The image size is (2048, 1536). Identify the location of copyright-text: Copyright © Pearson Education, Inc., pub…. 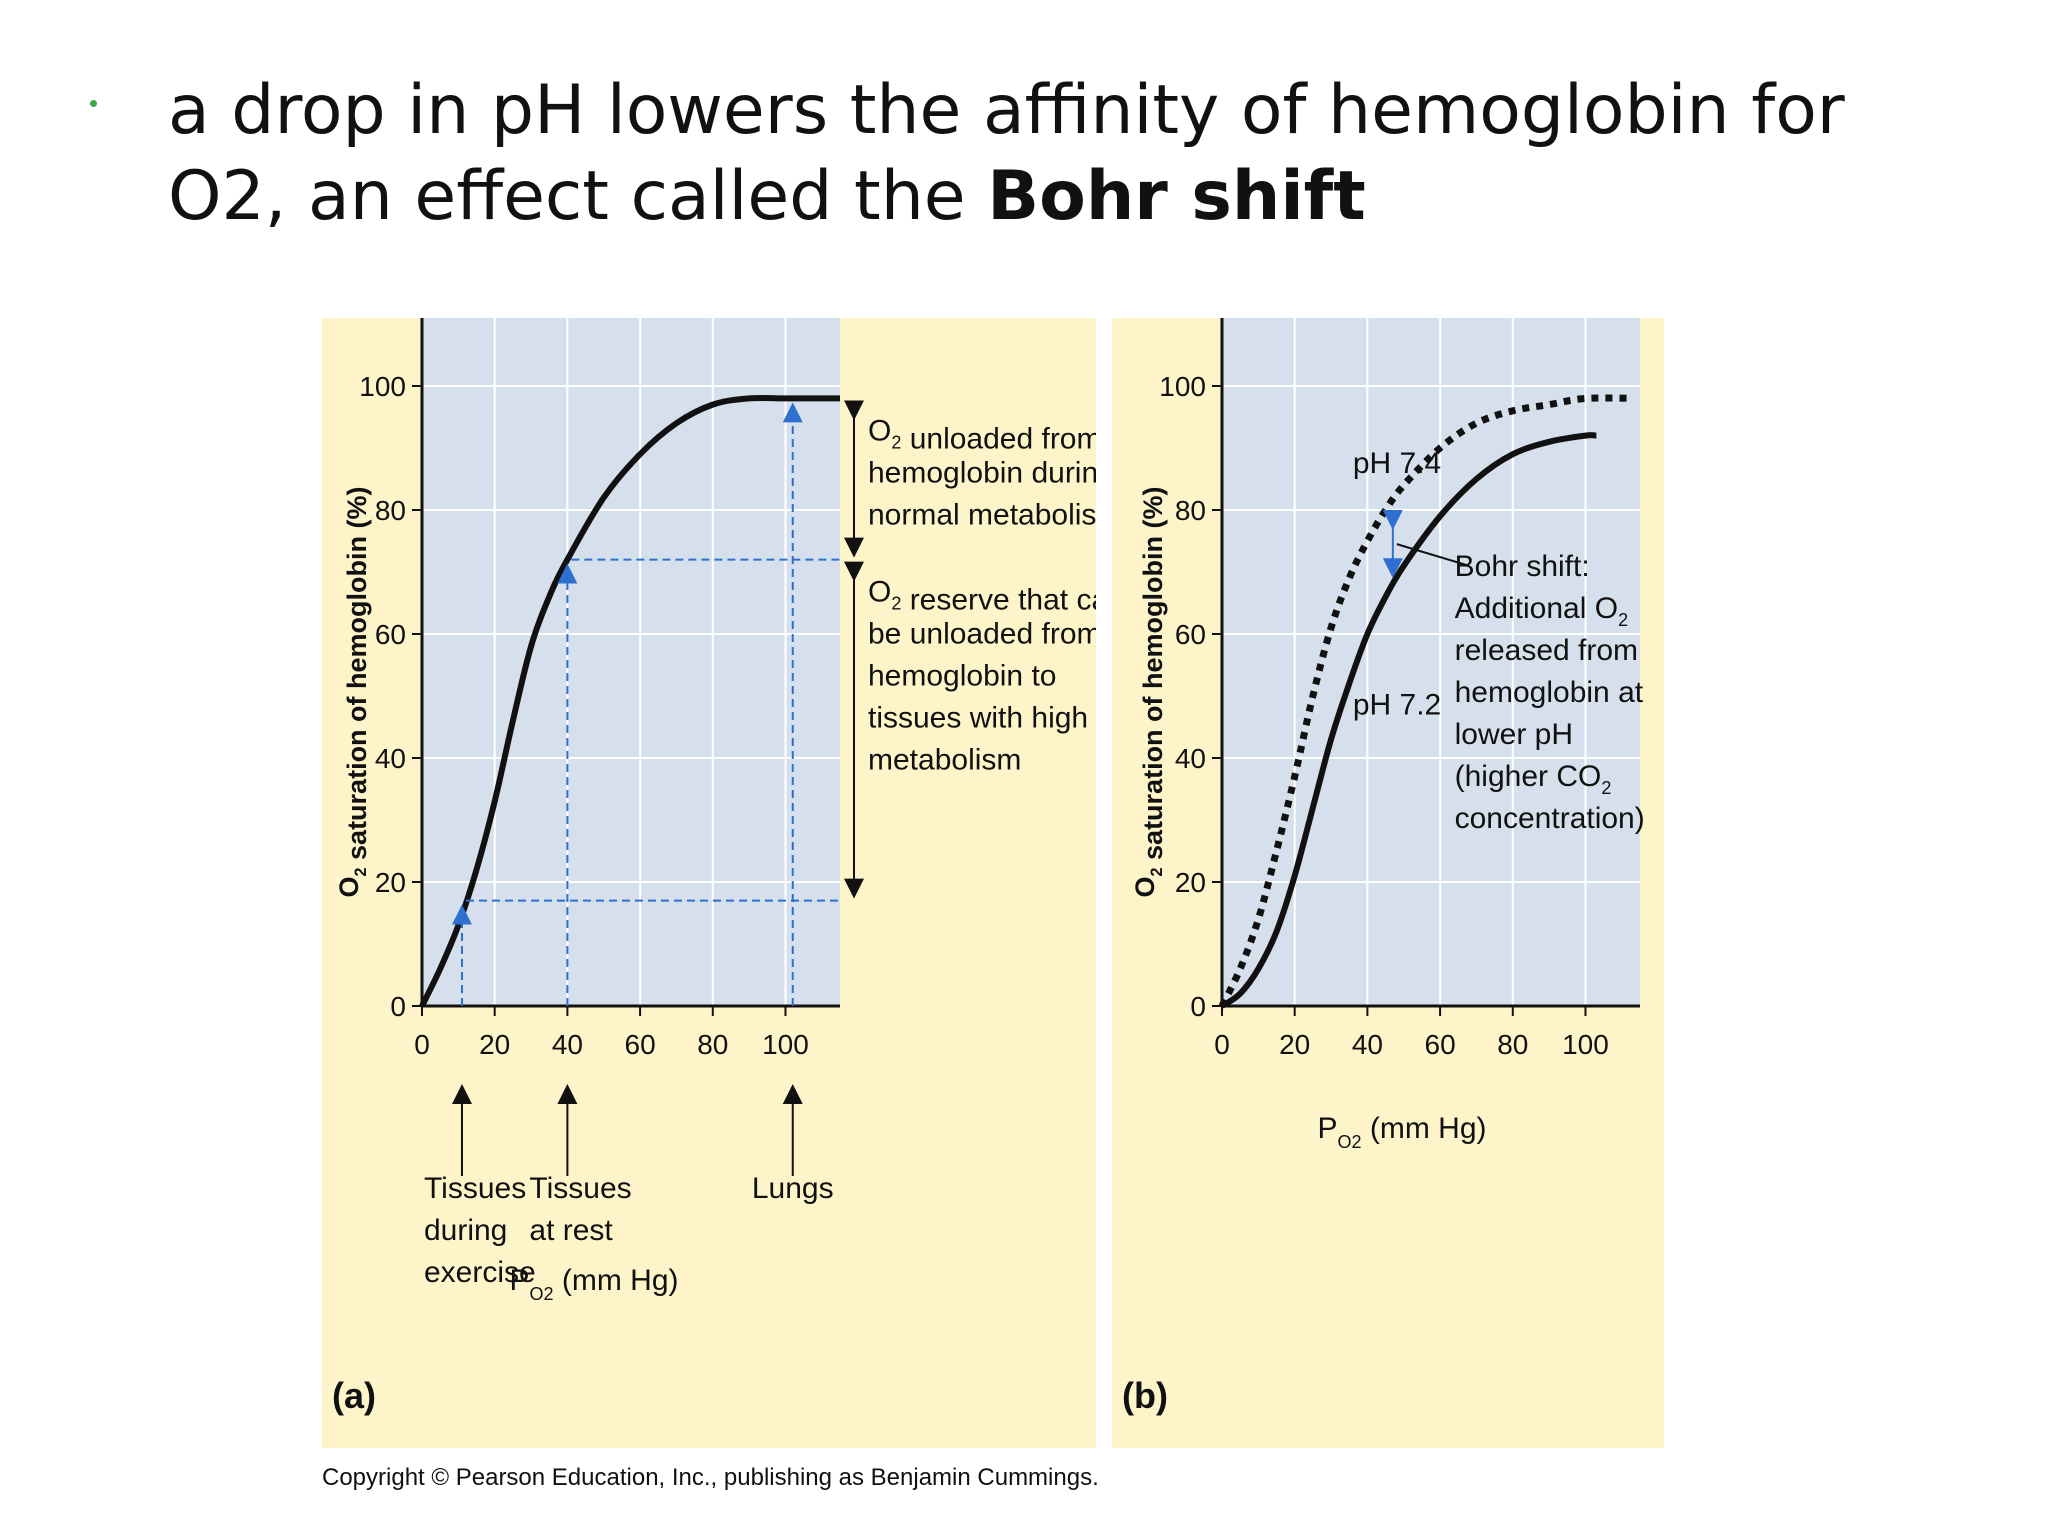
(710, 1477).